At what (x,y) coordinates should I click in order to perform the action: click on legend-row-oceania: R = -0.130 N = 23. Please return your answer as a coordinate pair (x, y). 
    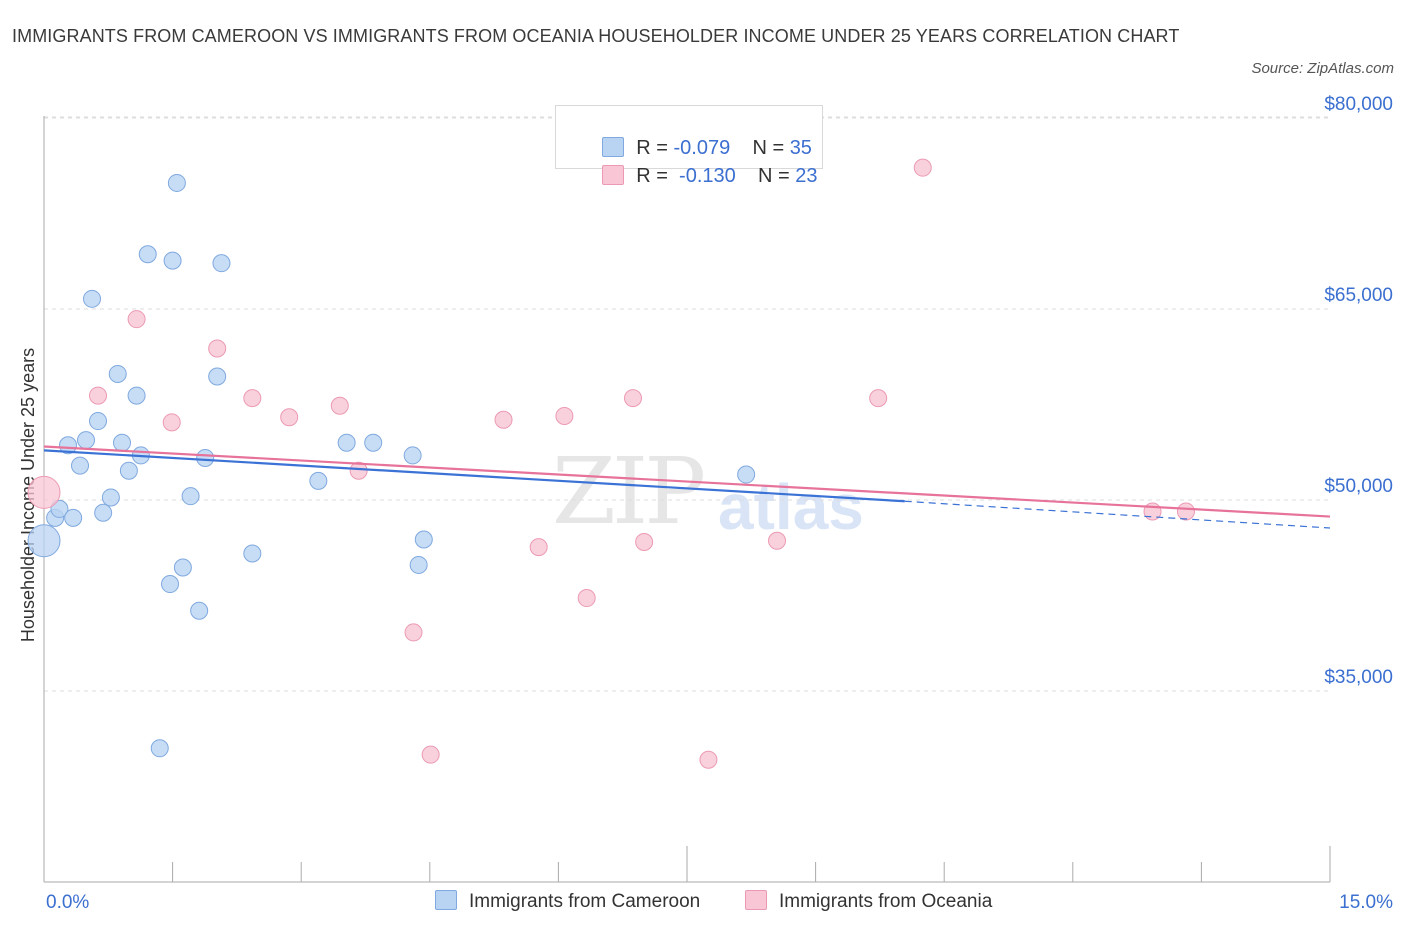
    Looking at the image, I should click on (698, 163).